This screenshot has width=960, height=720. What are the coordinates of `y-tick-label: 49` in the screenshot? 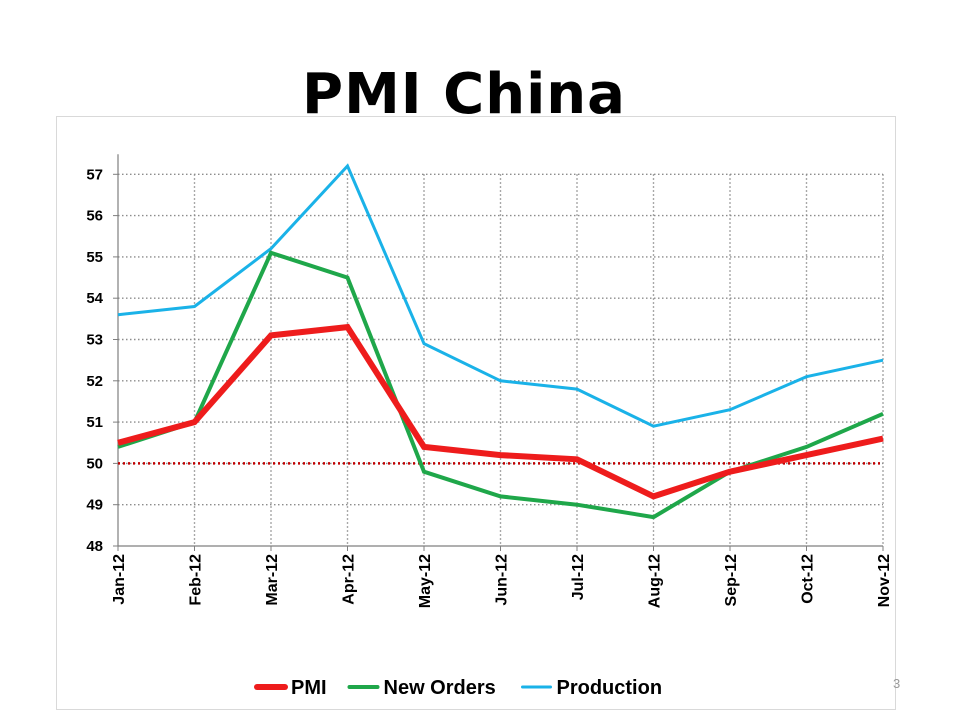 It's located at (94, 505).